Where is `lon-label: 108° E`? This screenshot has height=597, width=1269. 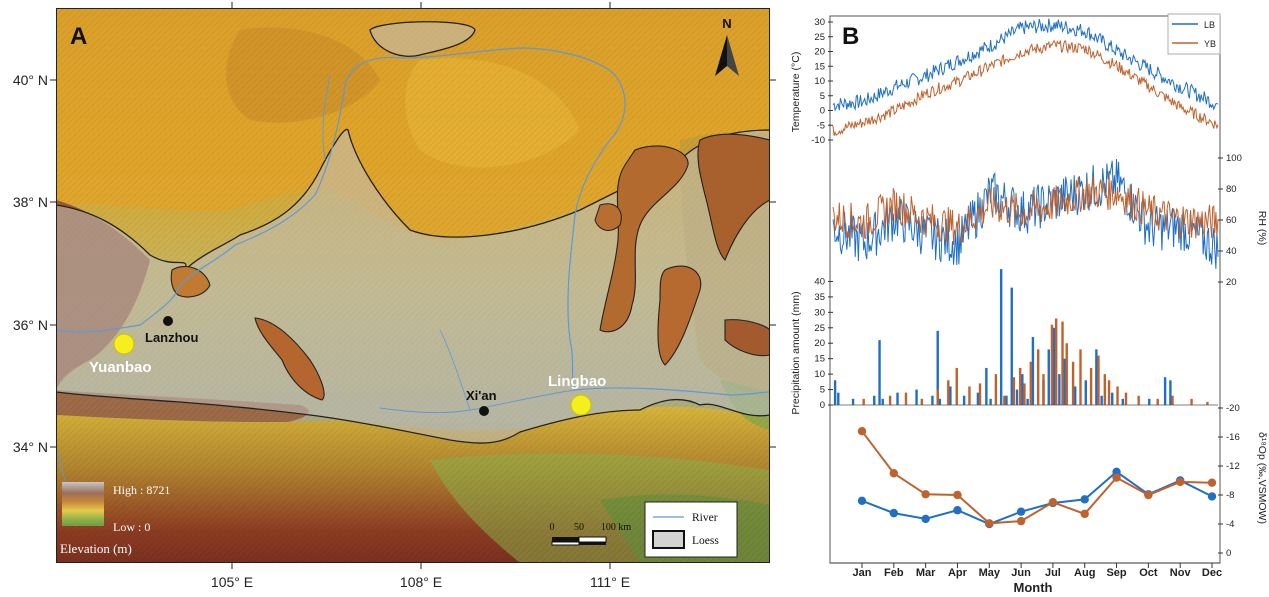 lon-label: 108° E is located at coordinates (421, 582).